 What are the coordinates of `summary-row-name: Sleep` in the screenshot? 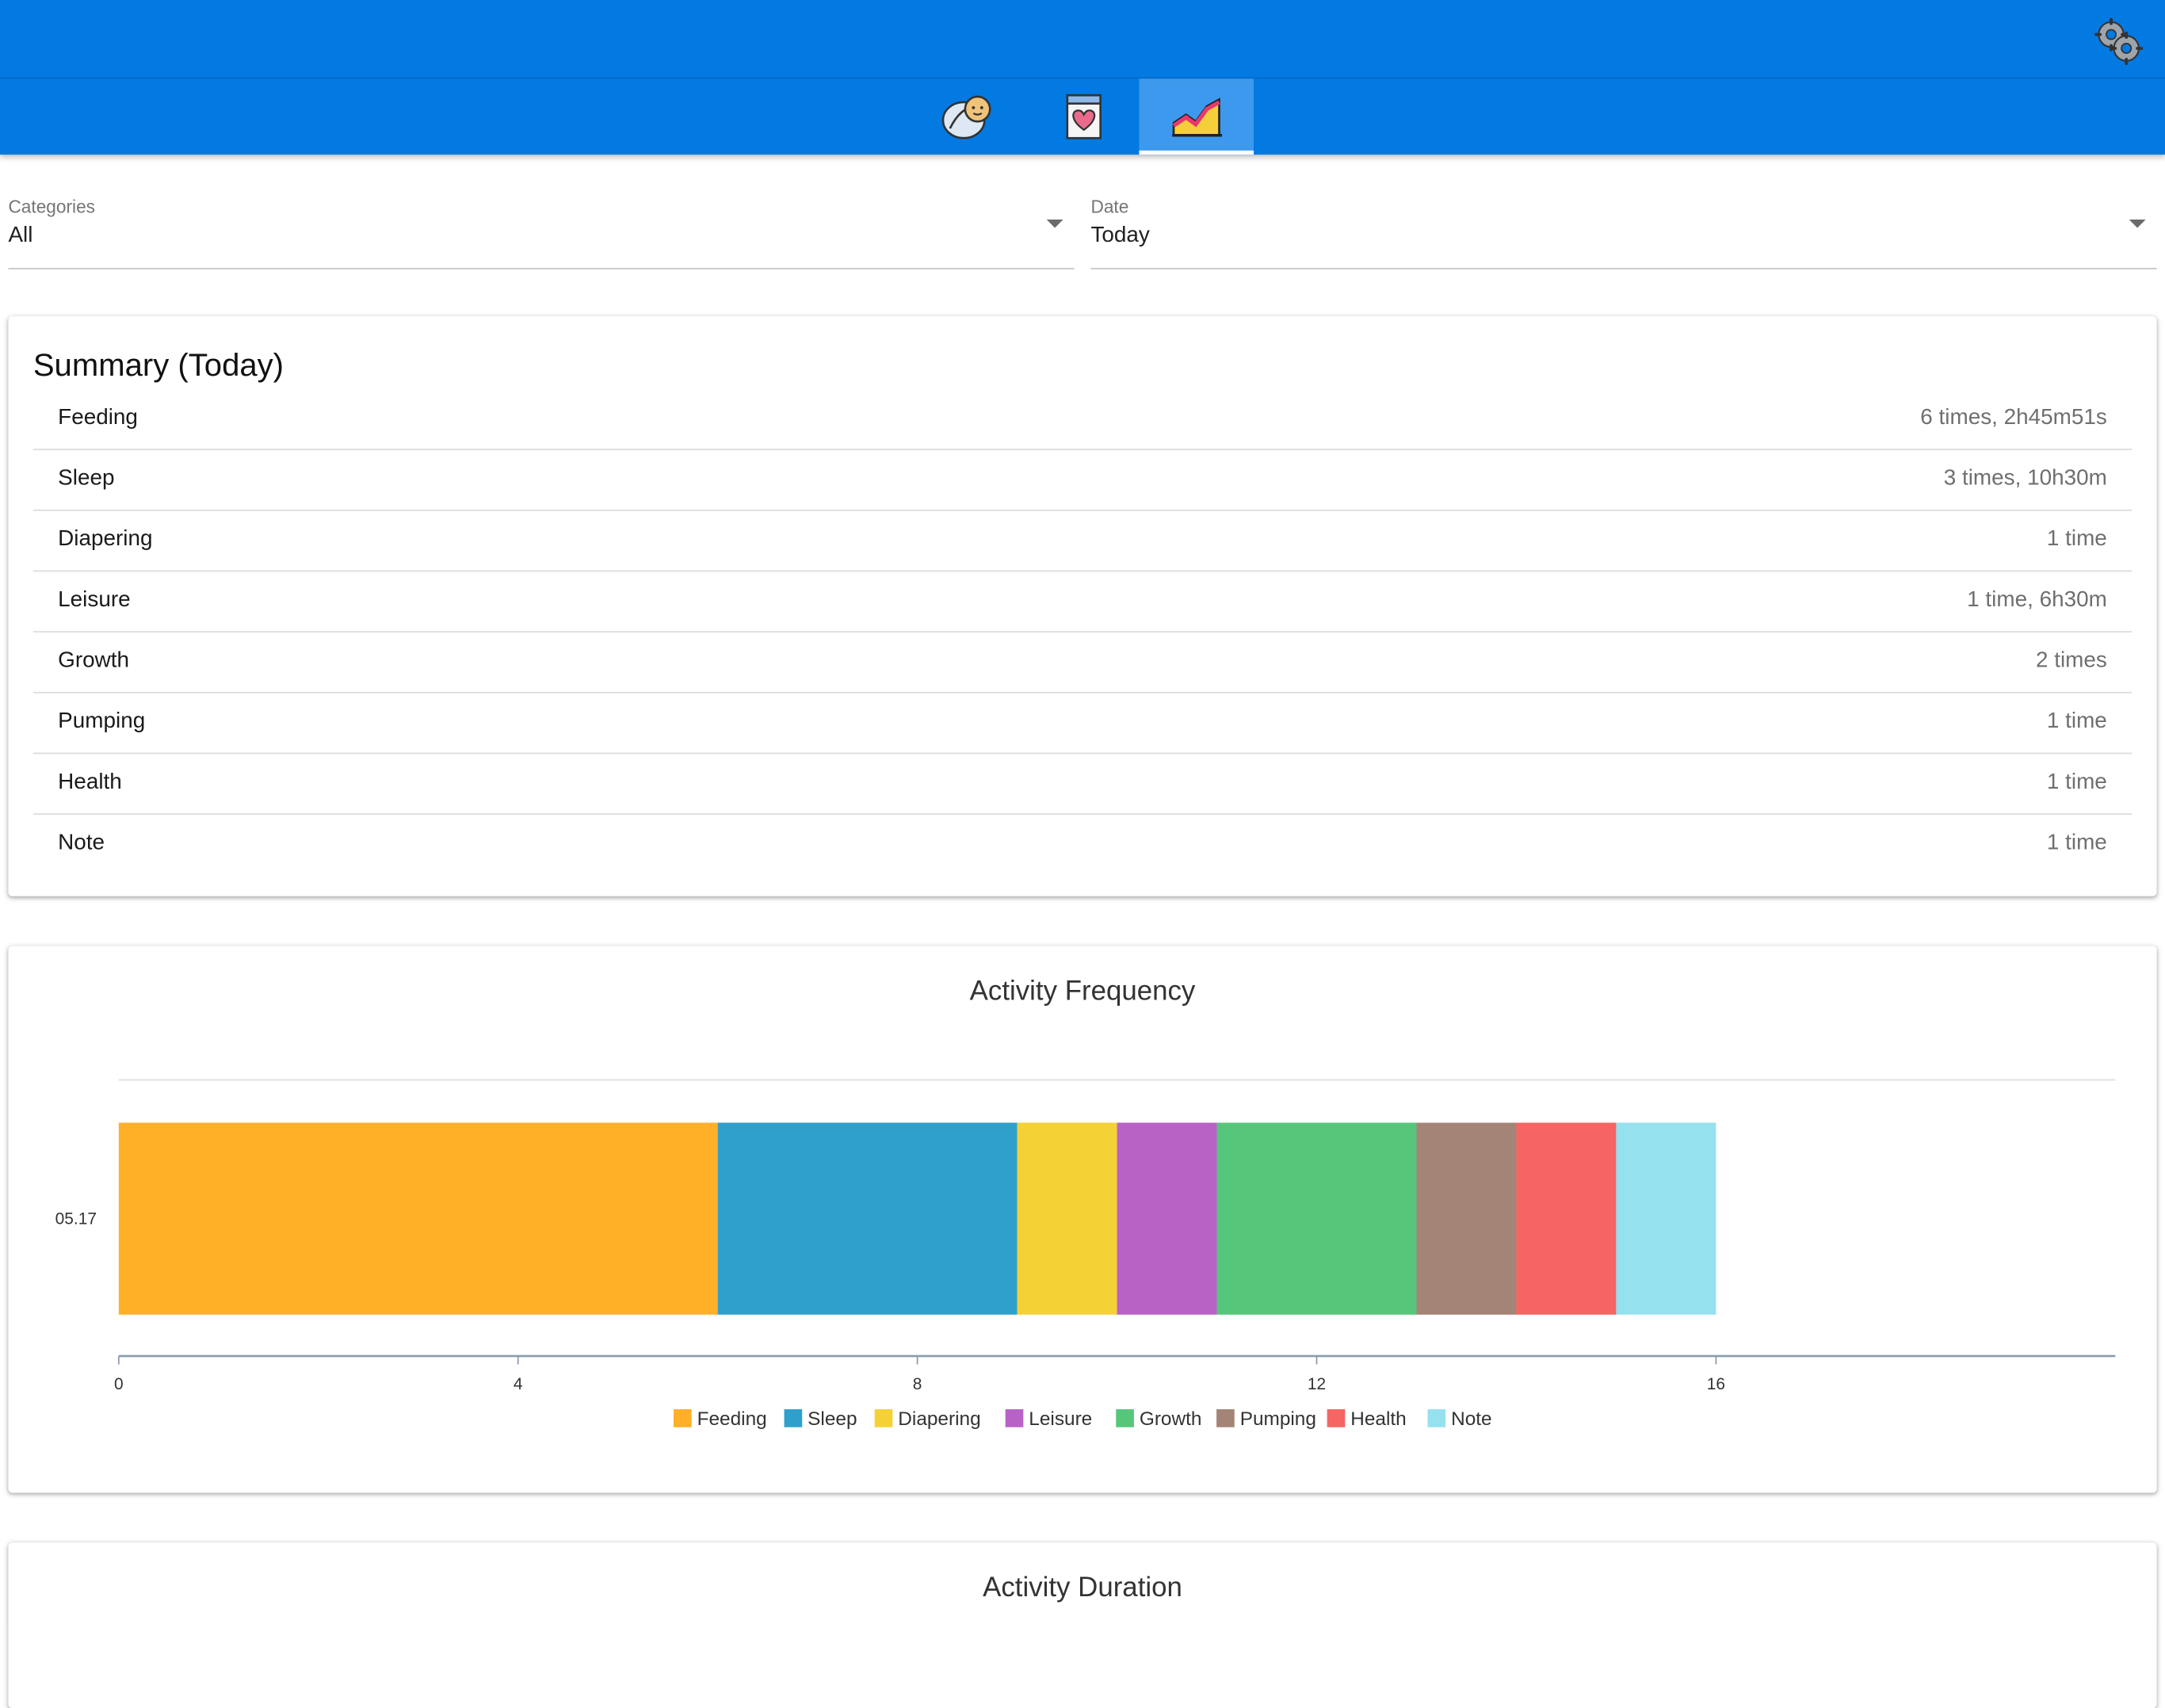 It's located at (86, 478).